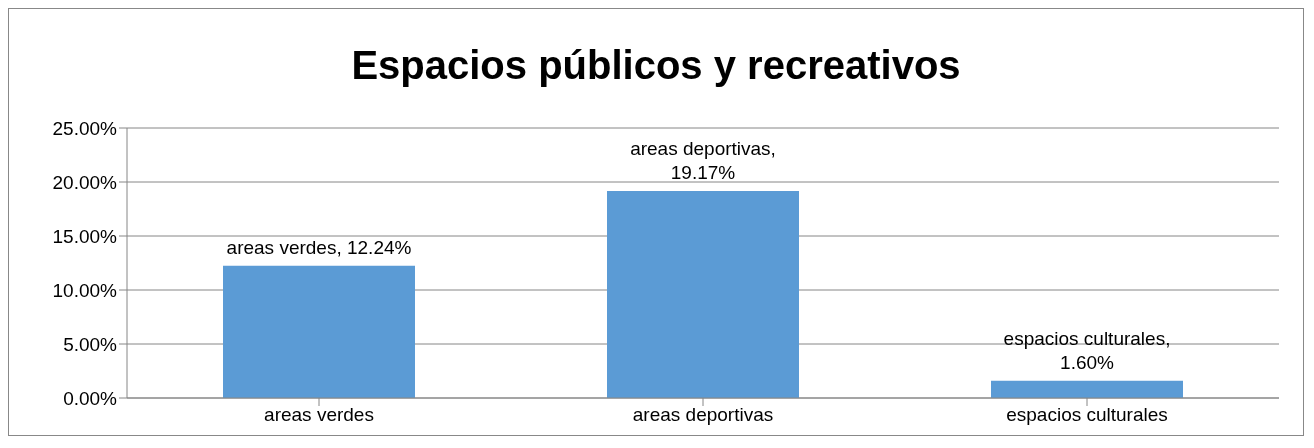 This screenshot has width=1314, height=448. What do you see at coordinates (319, 247) in the screenshot?
I see `data-label: areas verdes, 12.24%` at bounding box center [319, 247].